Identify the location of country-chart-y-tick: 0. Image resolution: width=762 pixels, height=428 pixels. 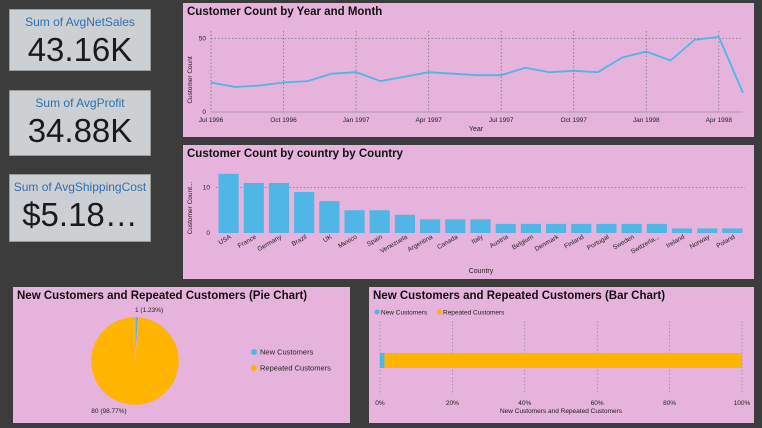
(208, 233).